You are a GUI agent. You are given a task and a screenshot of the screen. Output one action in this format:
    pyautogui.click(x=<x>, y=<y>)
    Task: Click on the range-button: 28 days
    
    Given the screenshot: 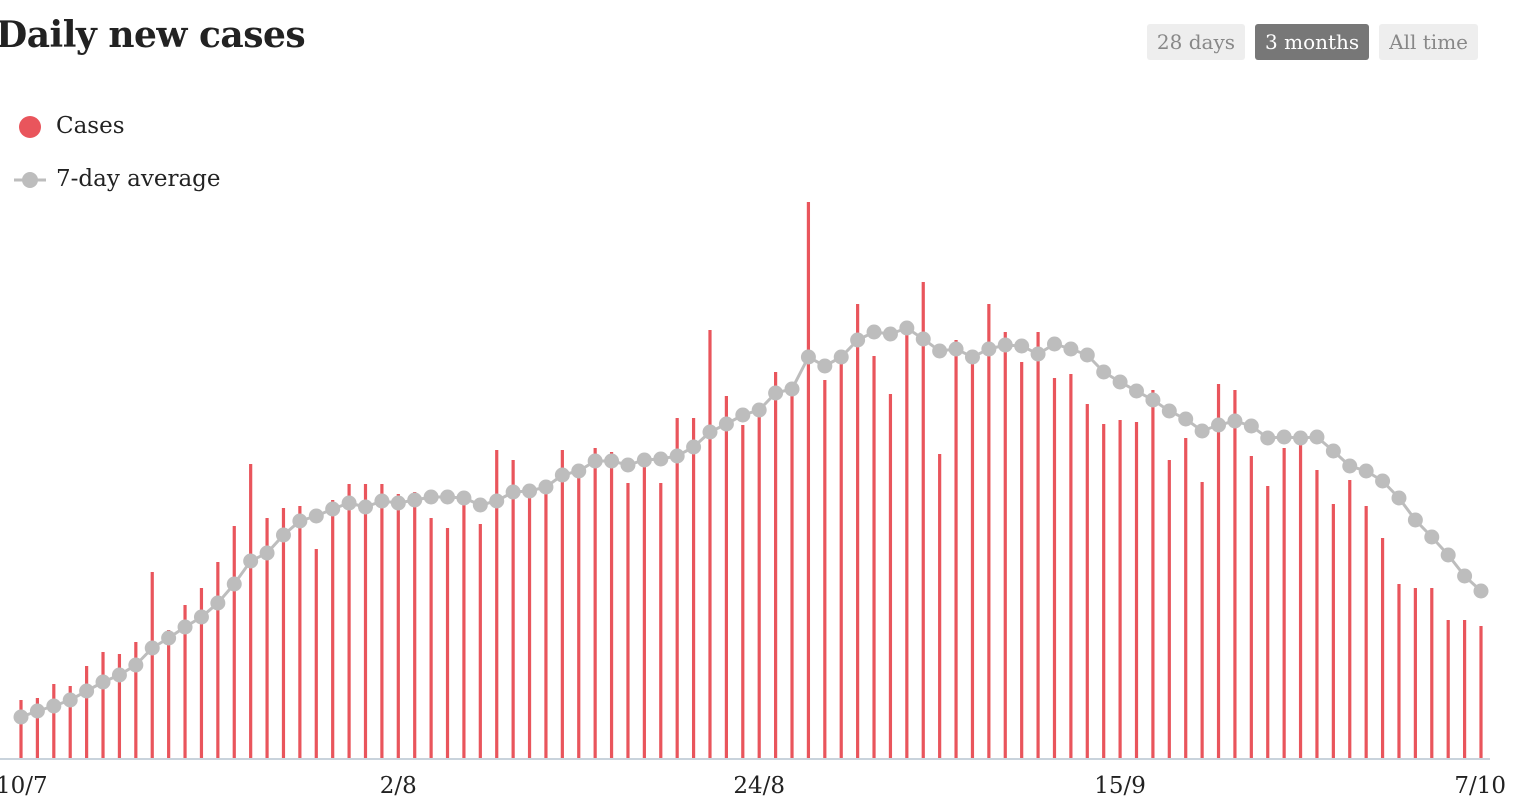 What is the action you would take?
    pyautogui.click(x=1196, y=42)
    